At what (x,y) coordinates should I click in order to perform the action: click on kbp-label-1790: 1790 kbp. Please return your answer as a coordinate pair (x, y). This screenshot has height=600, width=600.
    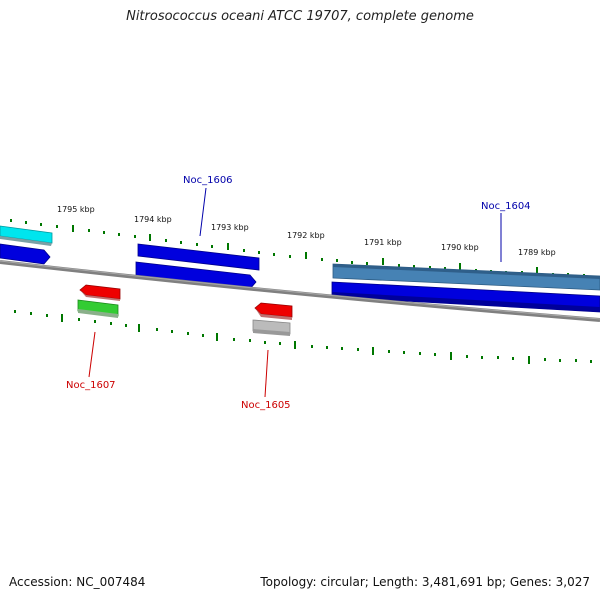
    Looking at the image, I should click on (460, 247).